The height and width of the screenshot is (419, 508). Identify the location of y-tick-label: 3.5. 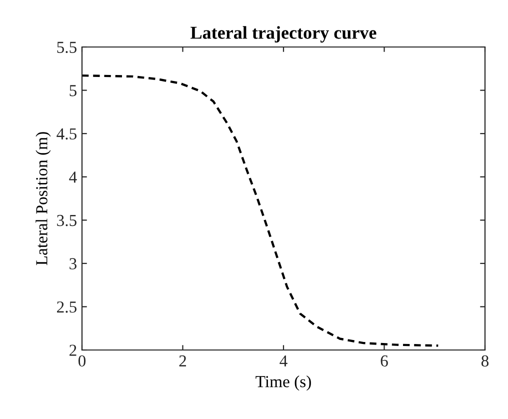
(66, 220).